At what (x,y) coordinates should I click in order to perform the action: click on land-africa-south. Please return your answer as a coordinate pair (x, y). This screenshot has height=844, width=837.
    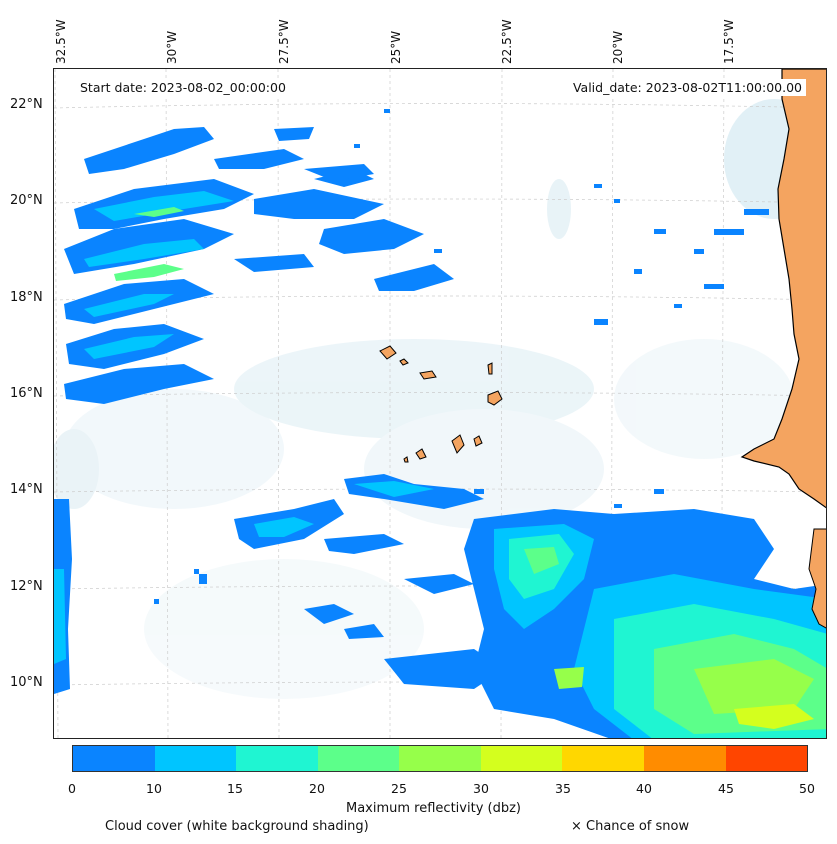
    Looking at the image, I should click on (817, 578).